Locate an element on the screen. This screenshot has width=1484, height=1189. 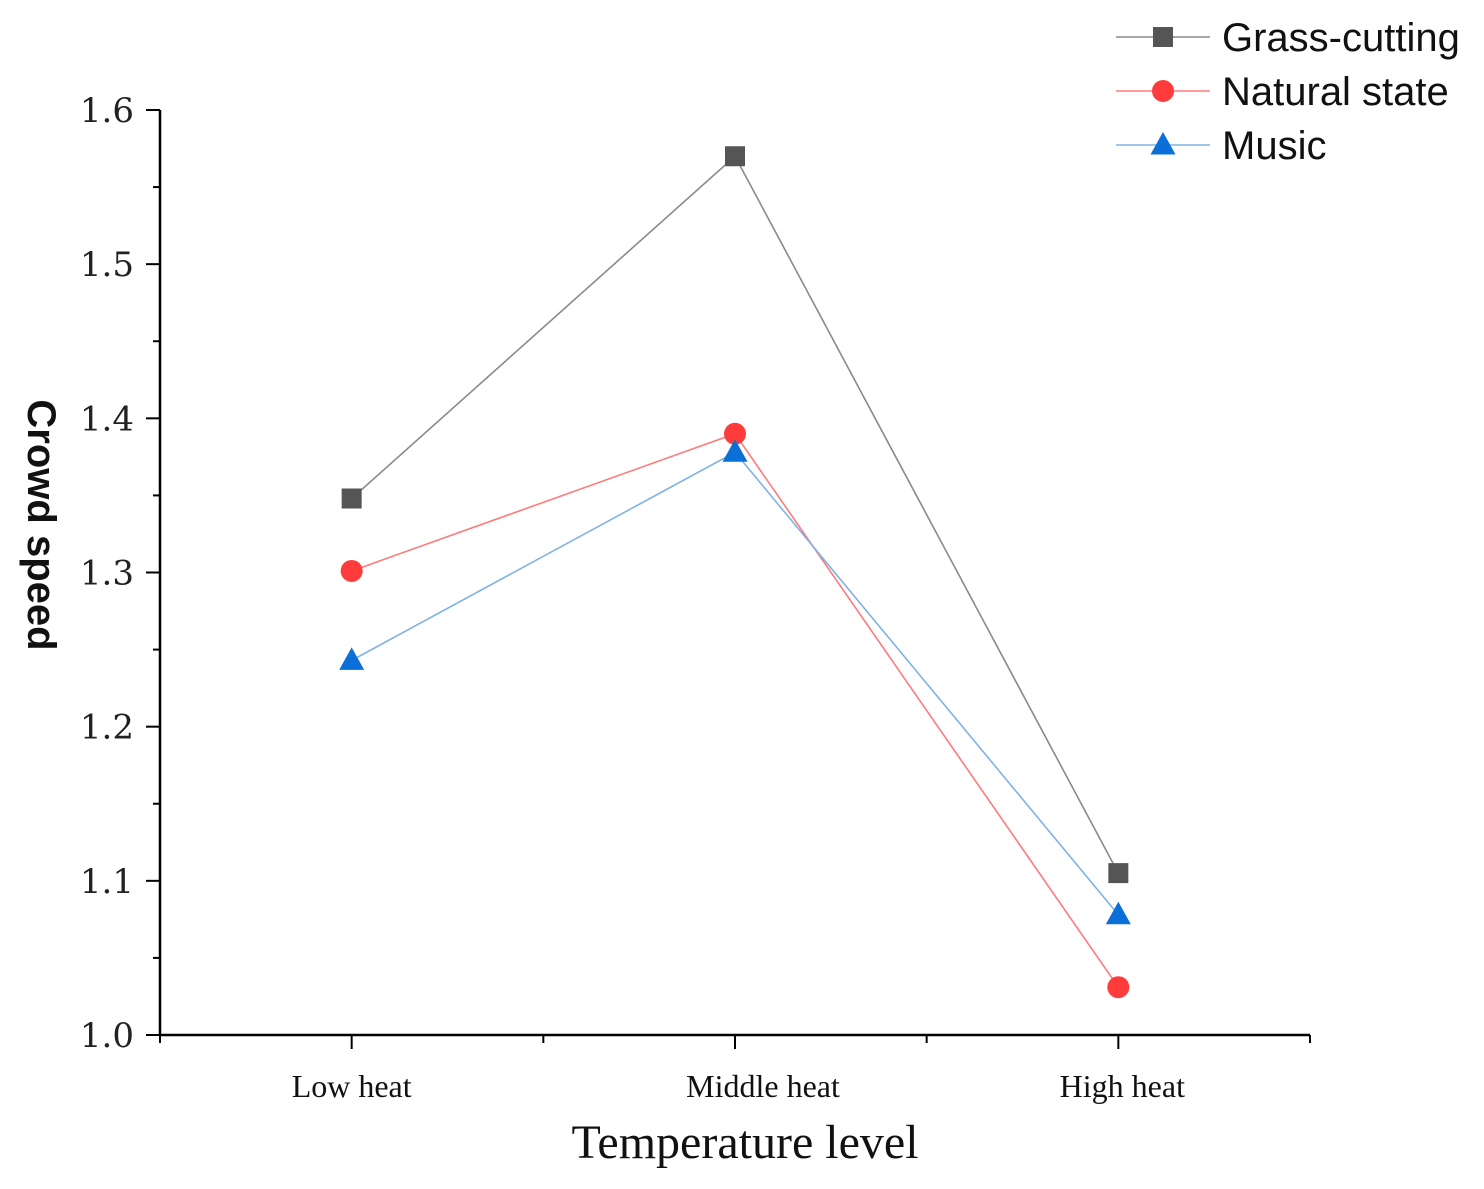
y-tick-label: 1.2 is located at coordinates (107, 728).